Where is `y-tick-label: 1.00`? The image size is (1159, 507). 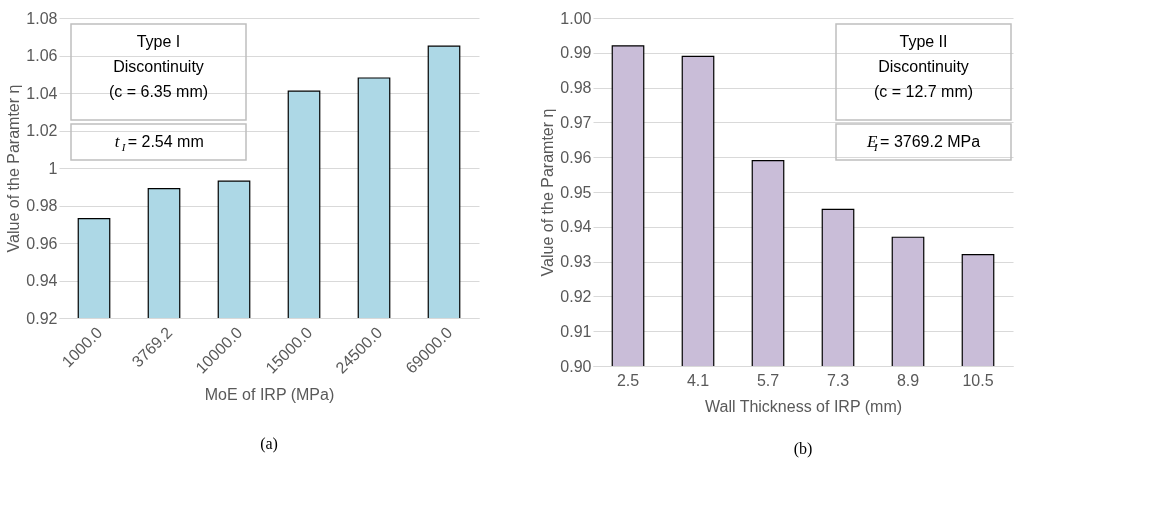 y-tick-label: 1.00 is located at coordinates (576, 18).